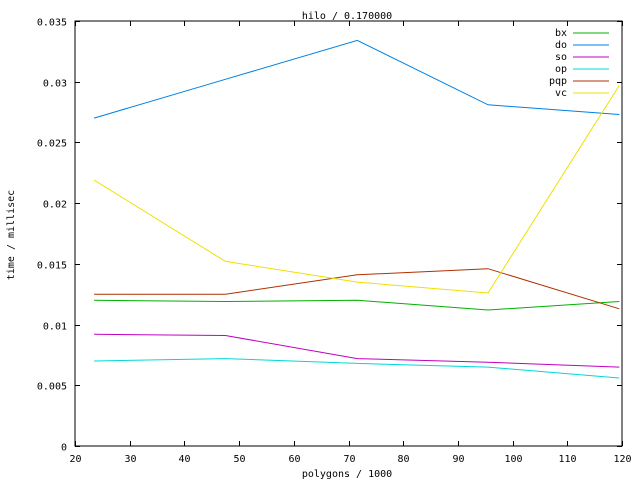 This screenshot has width=640, height=480. I want to click on y-tick-label: 0.035, so click(52, 23).